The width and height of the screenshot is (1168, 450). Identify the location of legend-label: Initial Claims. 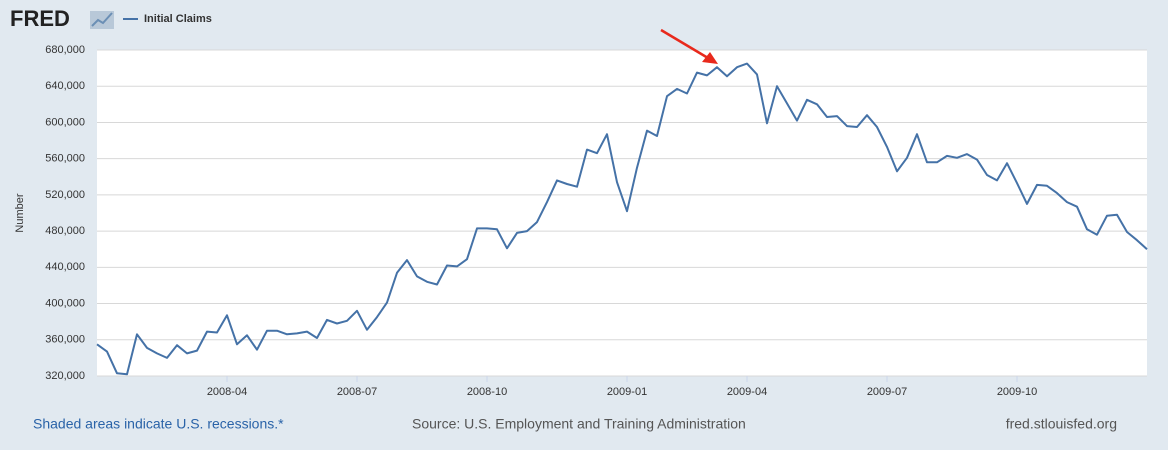
(178, 19).